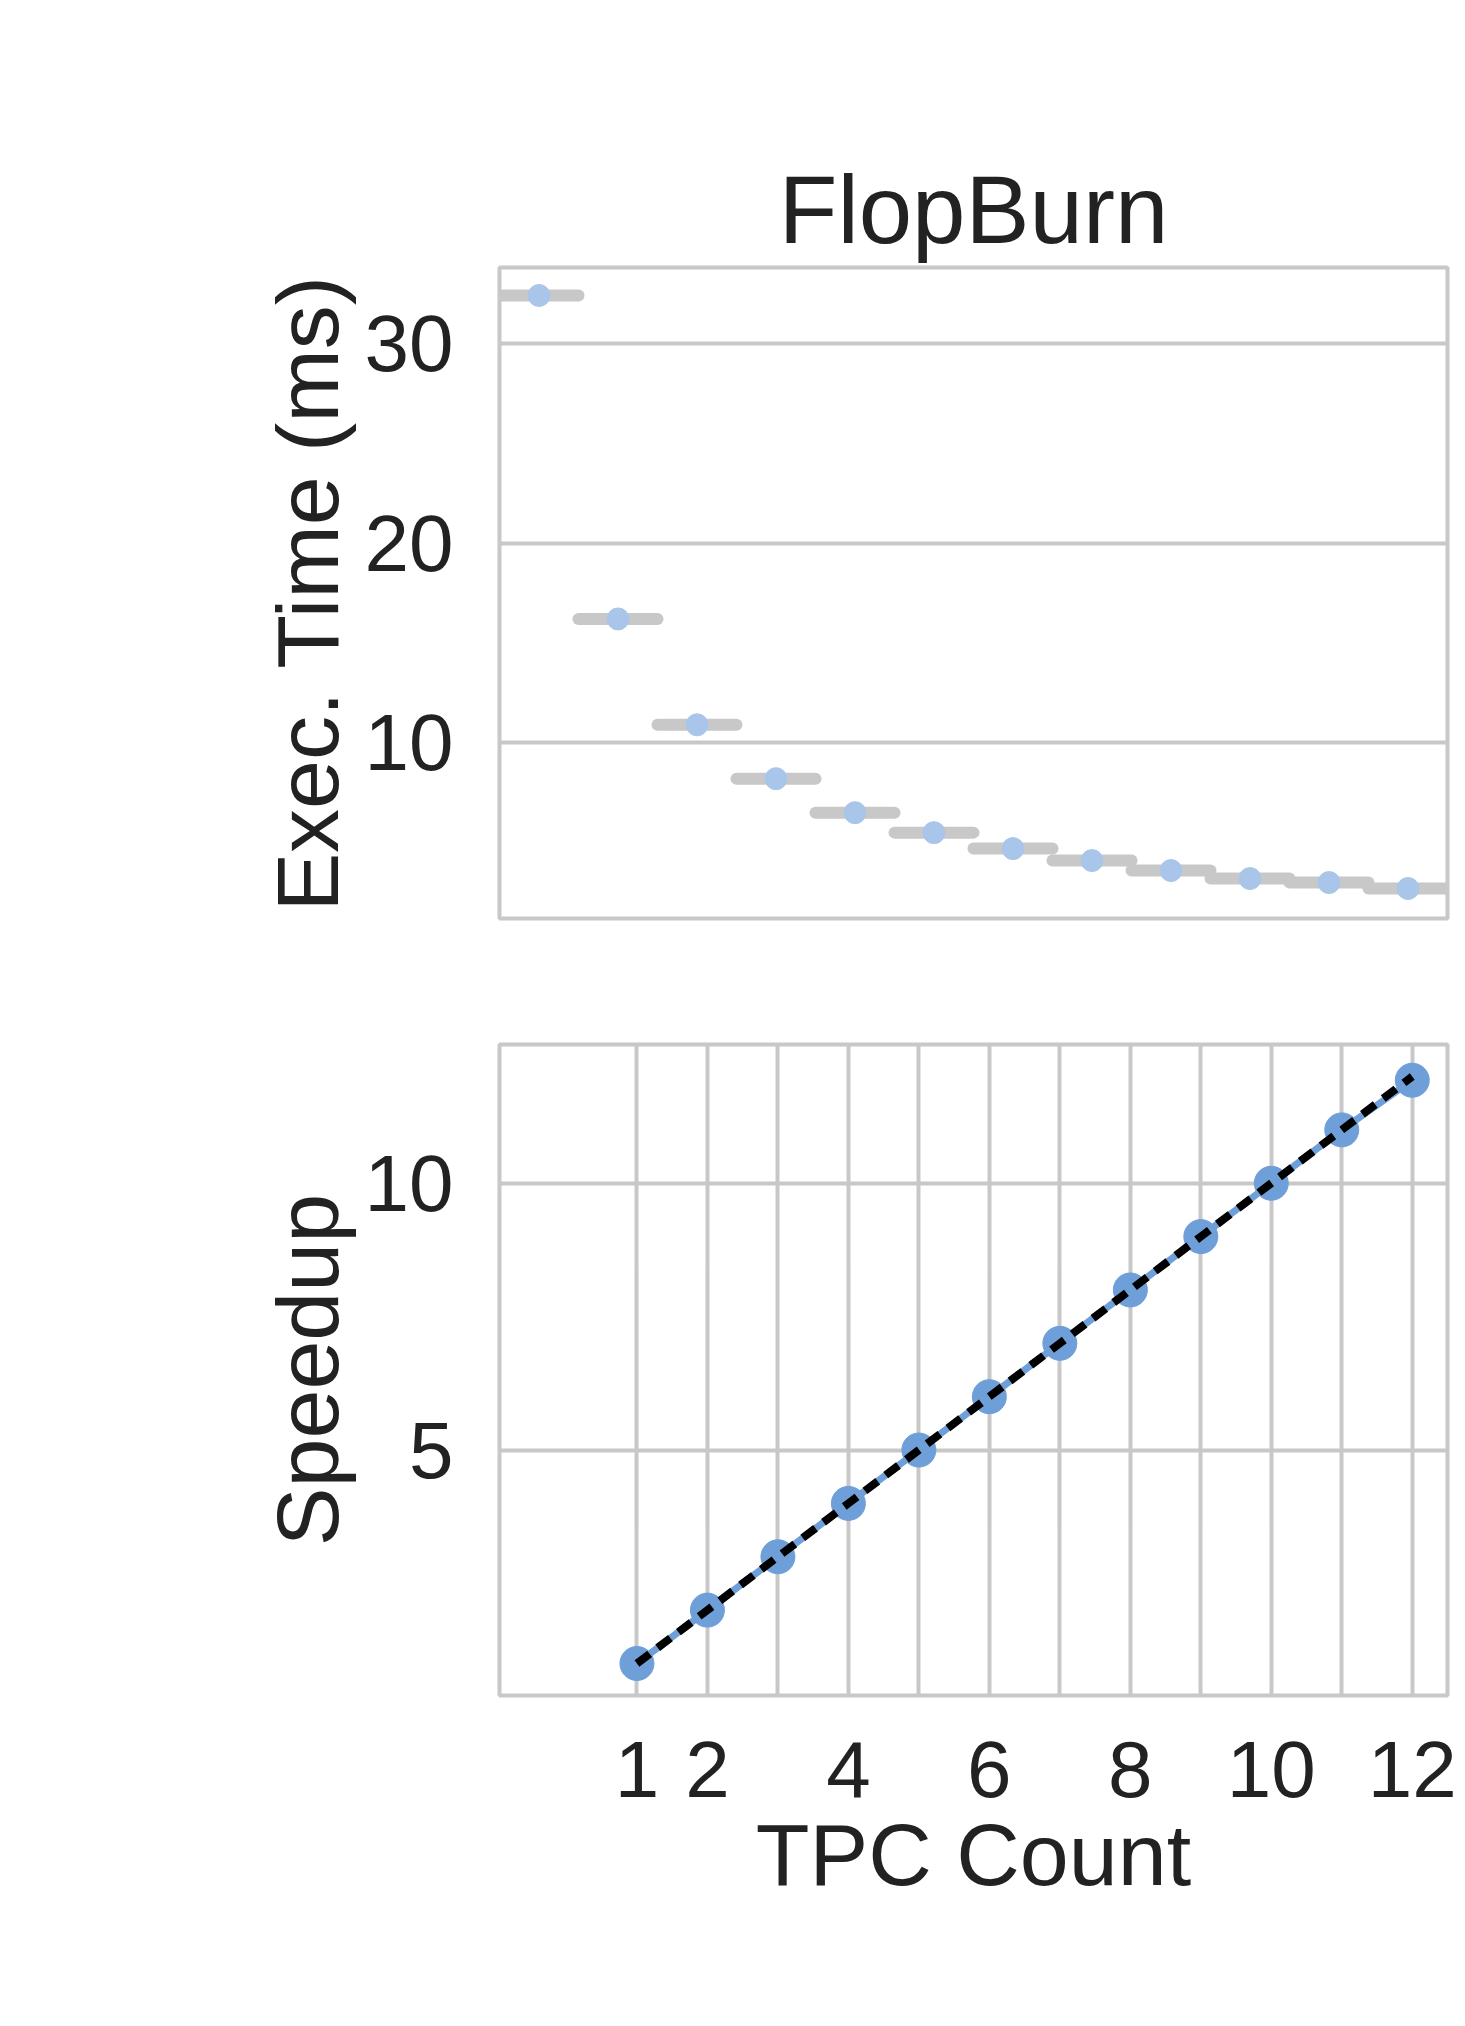  I want to click on x-tick-label: 2, so click(707, 1769).